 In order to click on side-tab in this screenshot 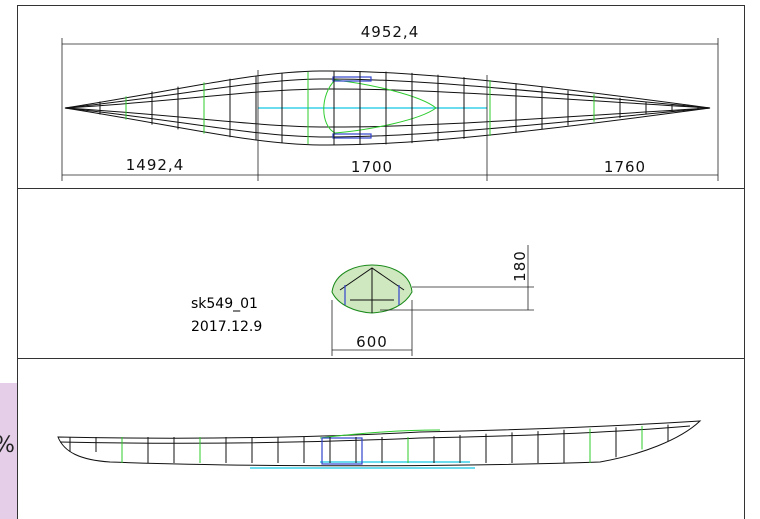, I will do `click(9, 451)`.